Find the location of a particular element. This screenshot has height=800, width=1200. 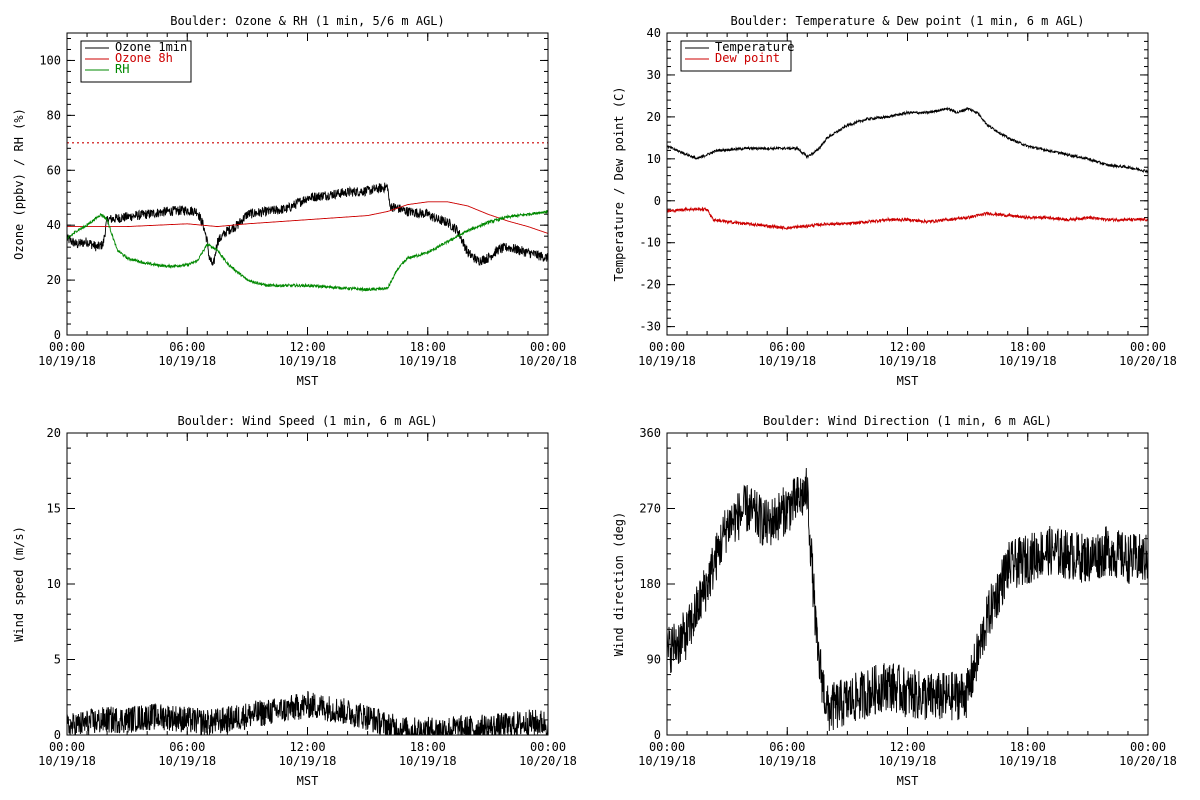

y-tick-label: -20 is located at coordinates (650, 285).